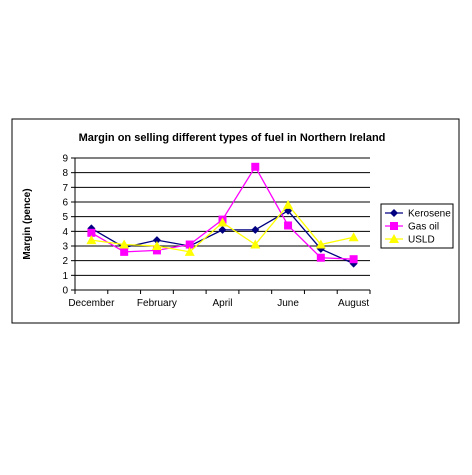 This screenshot has width=472, height=475. Describe the element at coordinates (65, 203) in the screenshot. I see `y-tick-label: 6` at that location.